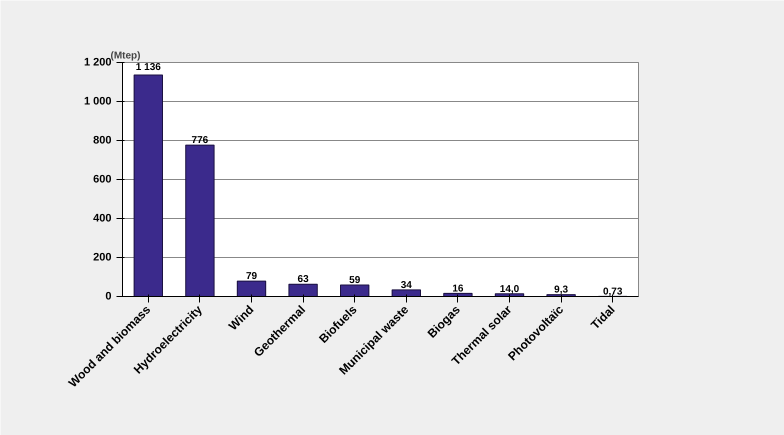 The image size is (784, 435). What do you see at coordinates (125, 56) in the screenshot?
I see `y-axis-title: (Mtep)` at bounding box center [125, 56].